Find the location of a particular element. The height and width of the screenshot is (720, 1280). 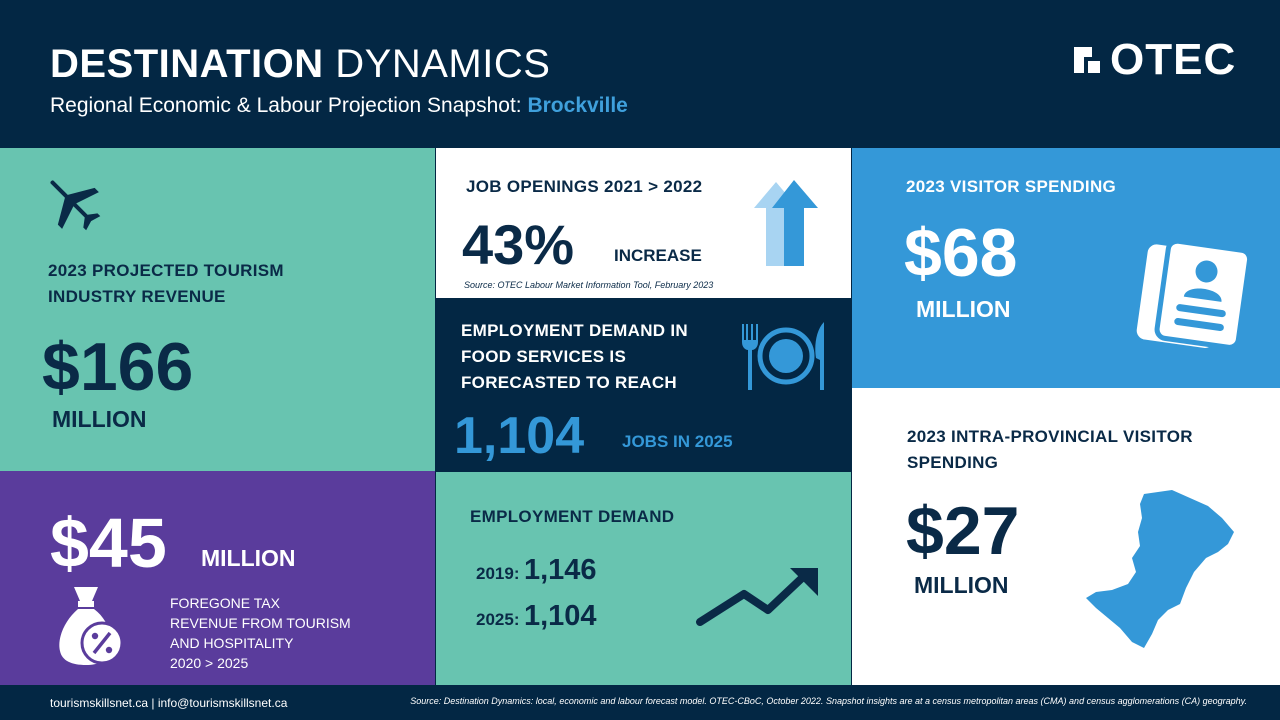

demand-value: 1,146 is located at coordinates (560, 570).